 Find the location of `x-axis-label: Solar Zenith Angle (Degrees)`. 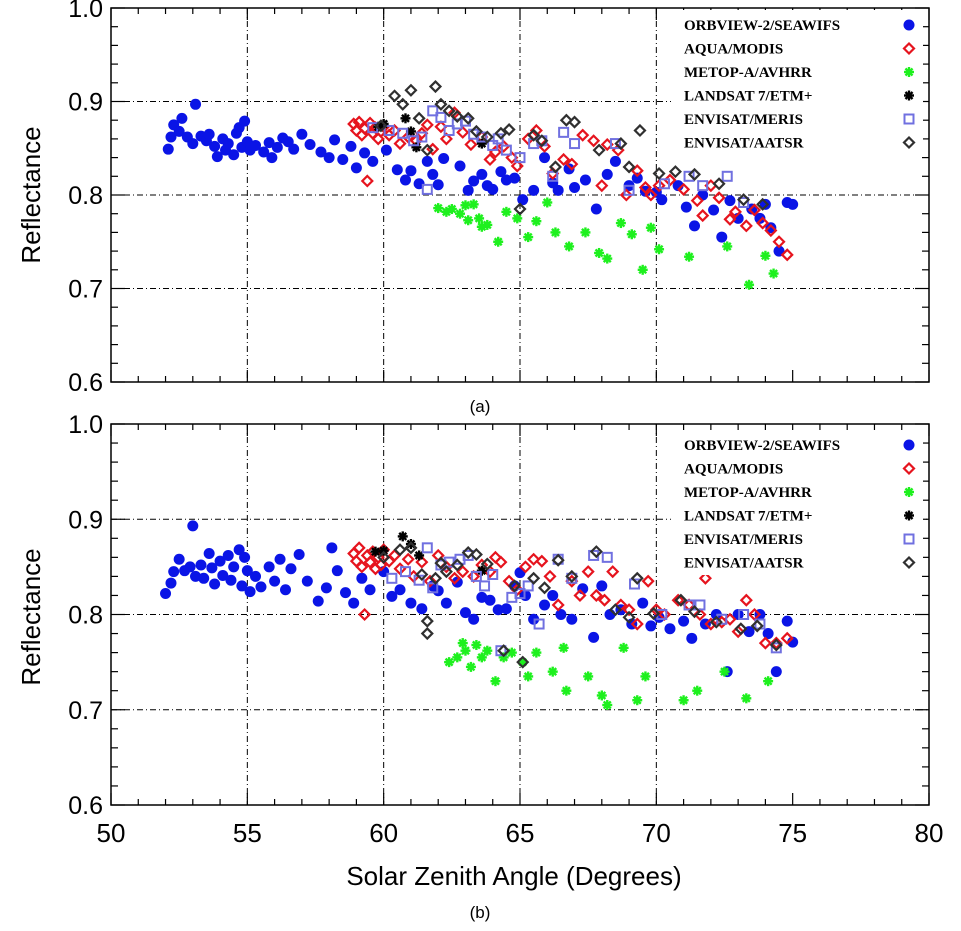

x-axis-label: Solar Zenith Angle (Degrees) is located at coordinates (513, 876).